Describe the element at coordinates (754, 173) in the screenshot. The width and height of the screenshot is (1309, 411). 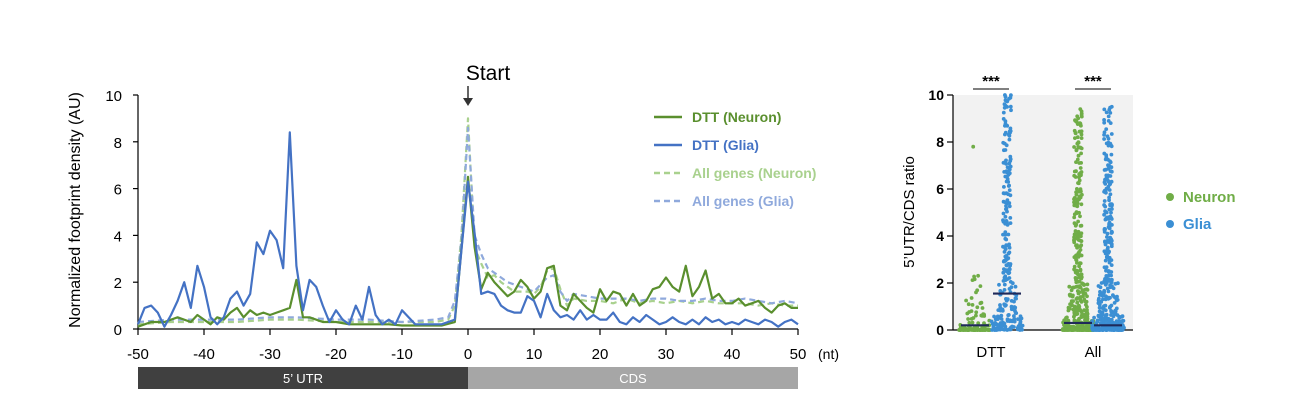
I see `legend-label: All genes (Neuron)` at that location.